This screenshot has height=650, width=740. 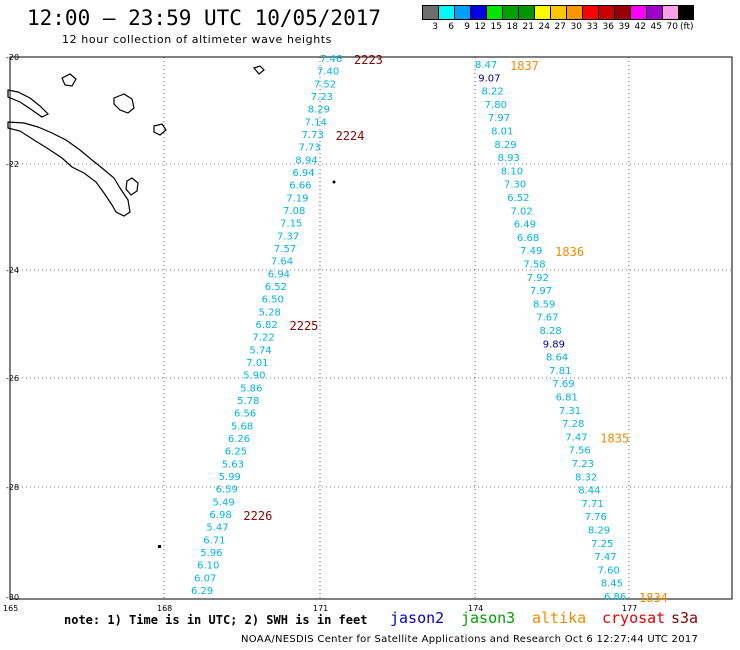 What do you see at coordinates (515, 185) in the screenshot?
I see `wave-height-value: 7.30` at bounding box center [515, 185].